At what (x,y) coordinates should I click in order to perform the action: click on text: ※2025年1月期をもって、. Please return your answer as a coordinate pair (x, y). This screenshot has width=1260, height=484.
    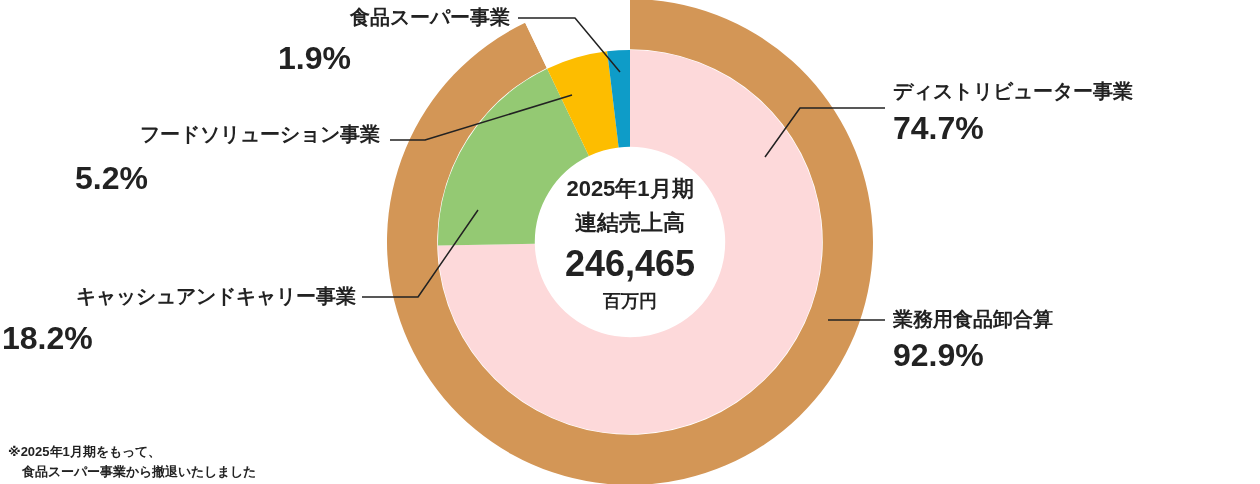
    Looking at the image, I should click on (84, 451).